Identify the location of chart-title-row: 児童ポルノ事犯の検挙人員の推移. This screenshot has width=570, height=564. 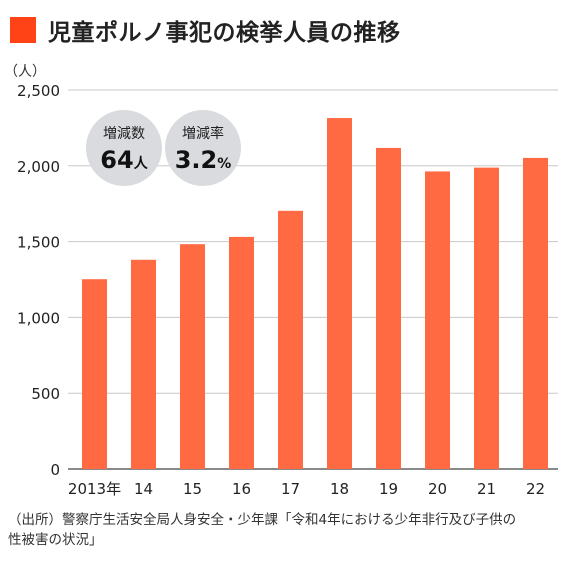
(205, 30).